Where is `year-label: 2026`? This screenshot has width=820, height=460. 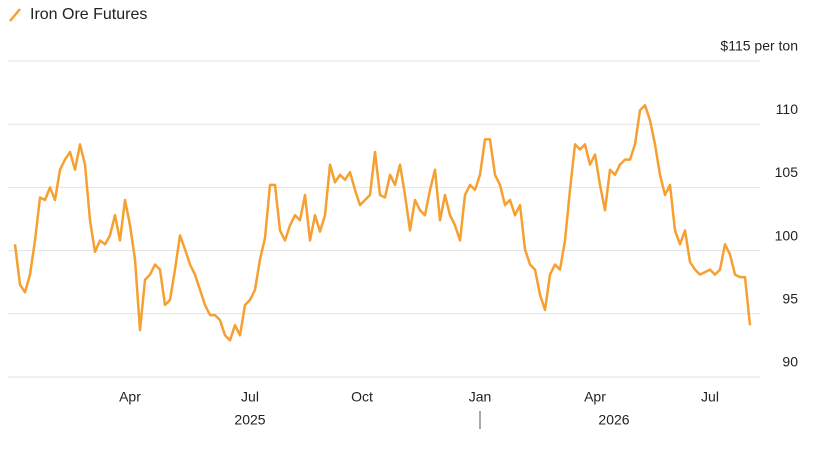 year-label: 2026 is located at coordinates (613, 420).